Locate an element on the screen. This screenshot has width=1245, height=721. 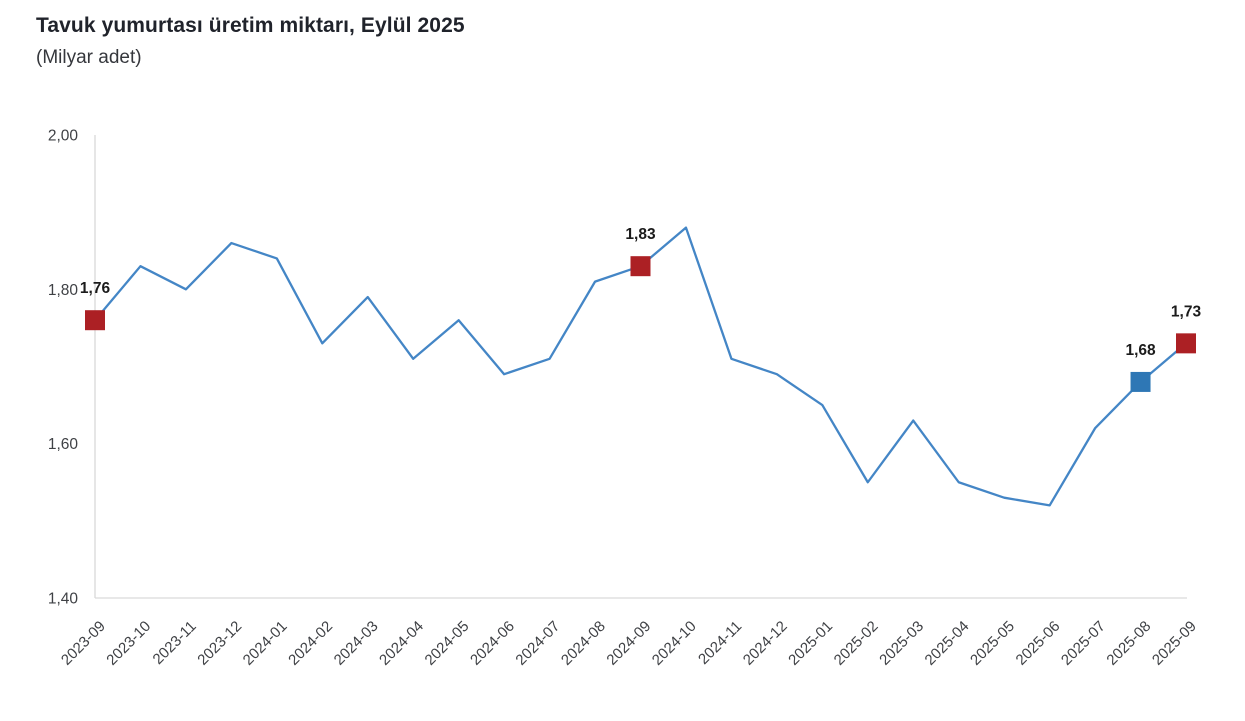
x-tick-label: 2025-09 is located at coordinates (1174, 643).